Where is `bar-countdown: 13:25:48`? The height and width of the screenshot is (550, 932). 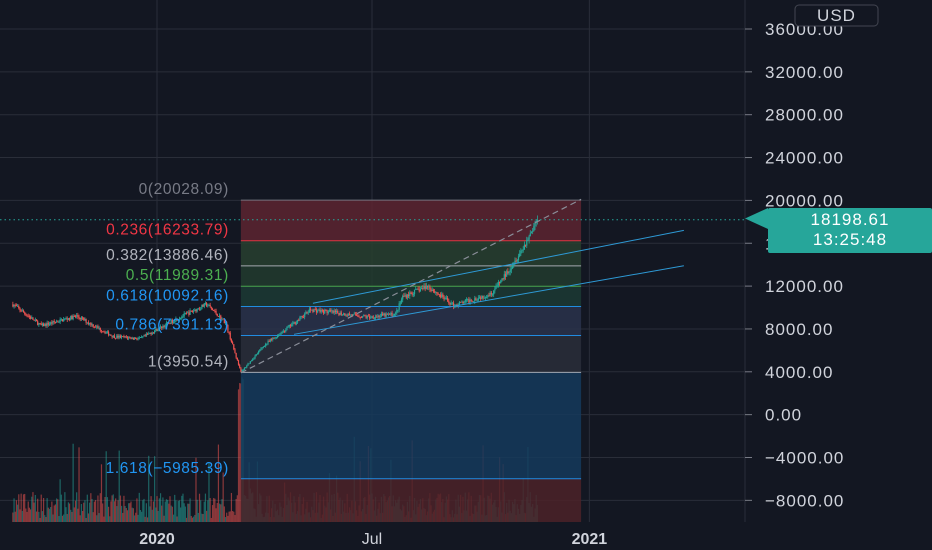
bar-countdown: 13:25:48 is located at coordinates (850, 239).